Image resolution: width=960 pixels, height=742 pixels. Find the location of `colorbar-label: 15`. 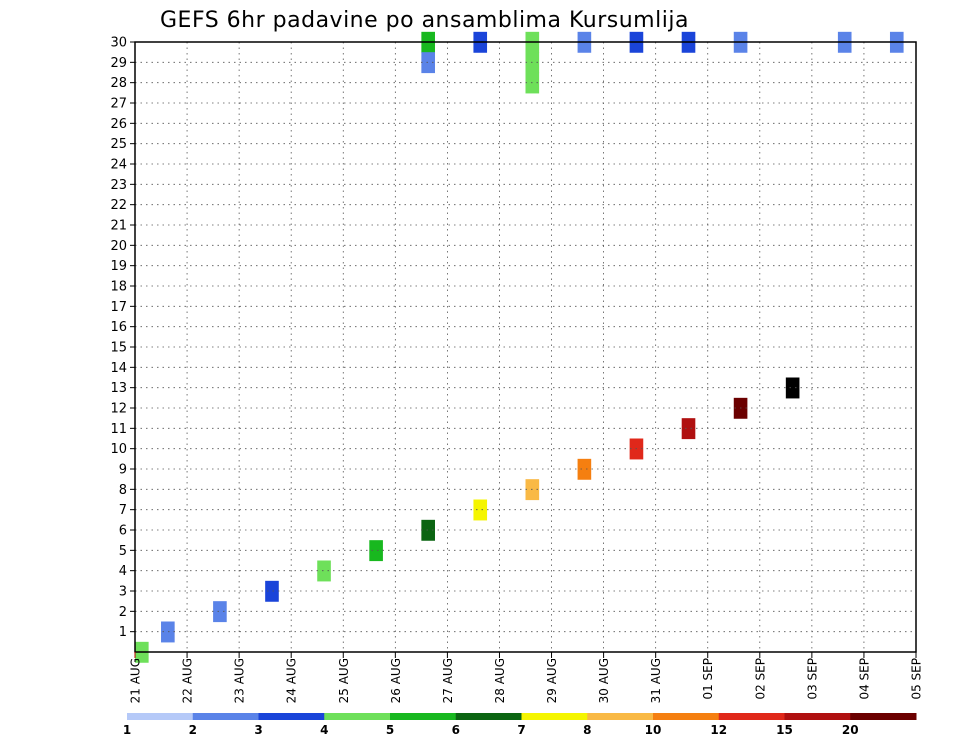

colorbar-label: 15 is located at coordinates (784, 730).